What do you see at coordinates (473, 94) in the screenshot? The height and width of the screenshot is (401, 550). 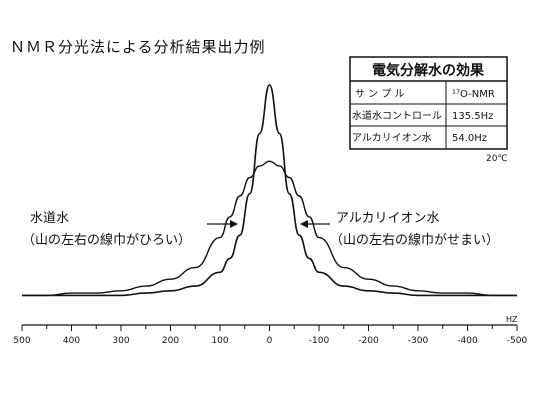 I see `table-row-value: ¹⁷O-NMR` at bounding box center [473, 94].